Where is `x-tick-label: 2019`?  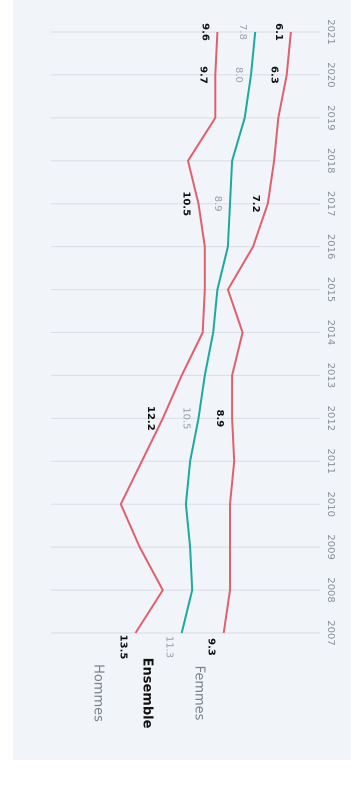
x-tick-label: 2019 is located at coordinates (330, 117).